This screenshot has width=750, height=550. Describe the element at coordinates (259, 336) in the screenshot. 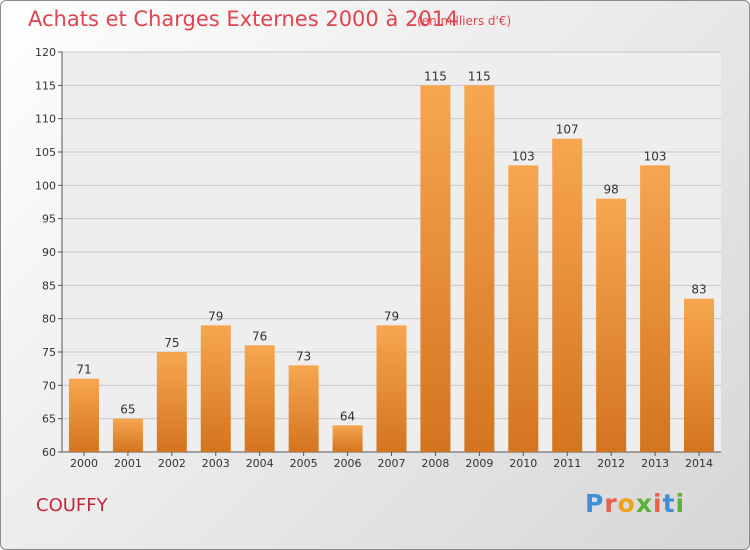

I see `data-label: 76` at that location.